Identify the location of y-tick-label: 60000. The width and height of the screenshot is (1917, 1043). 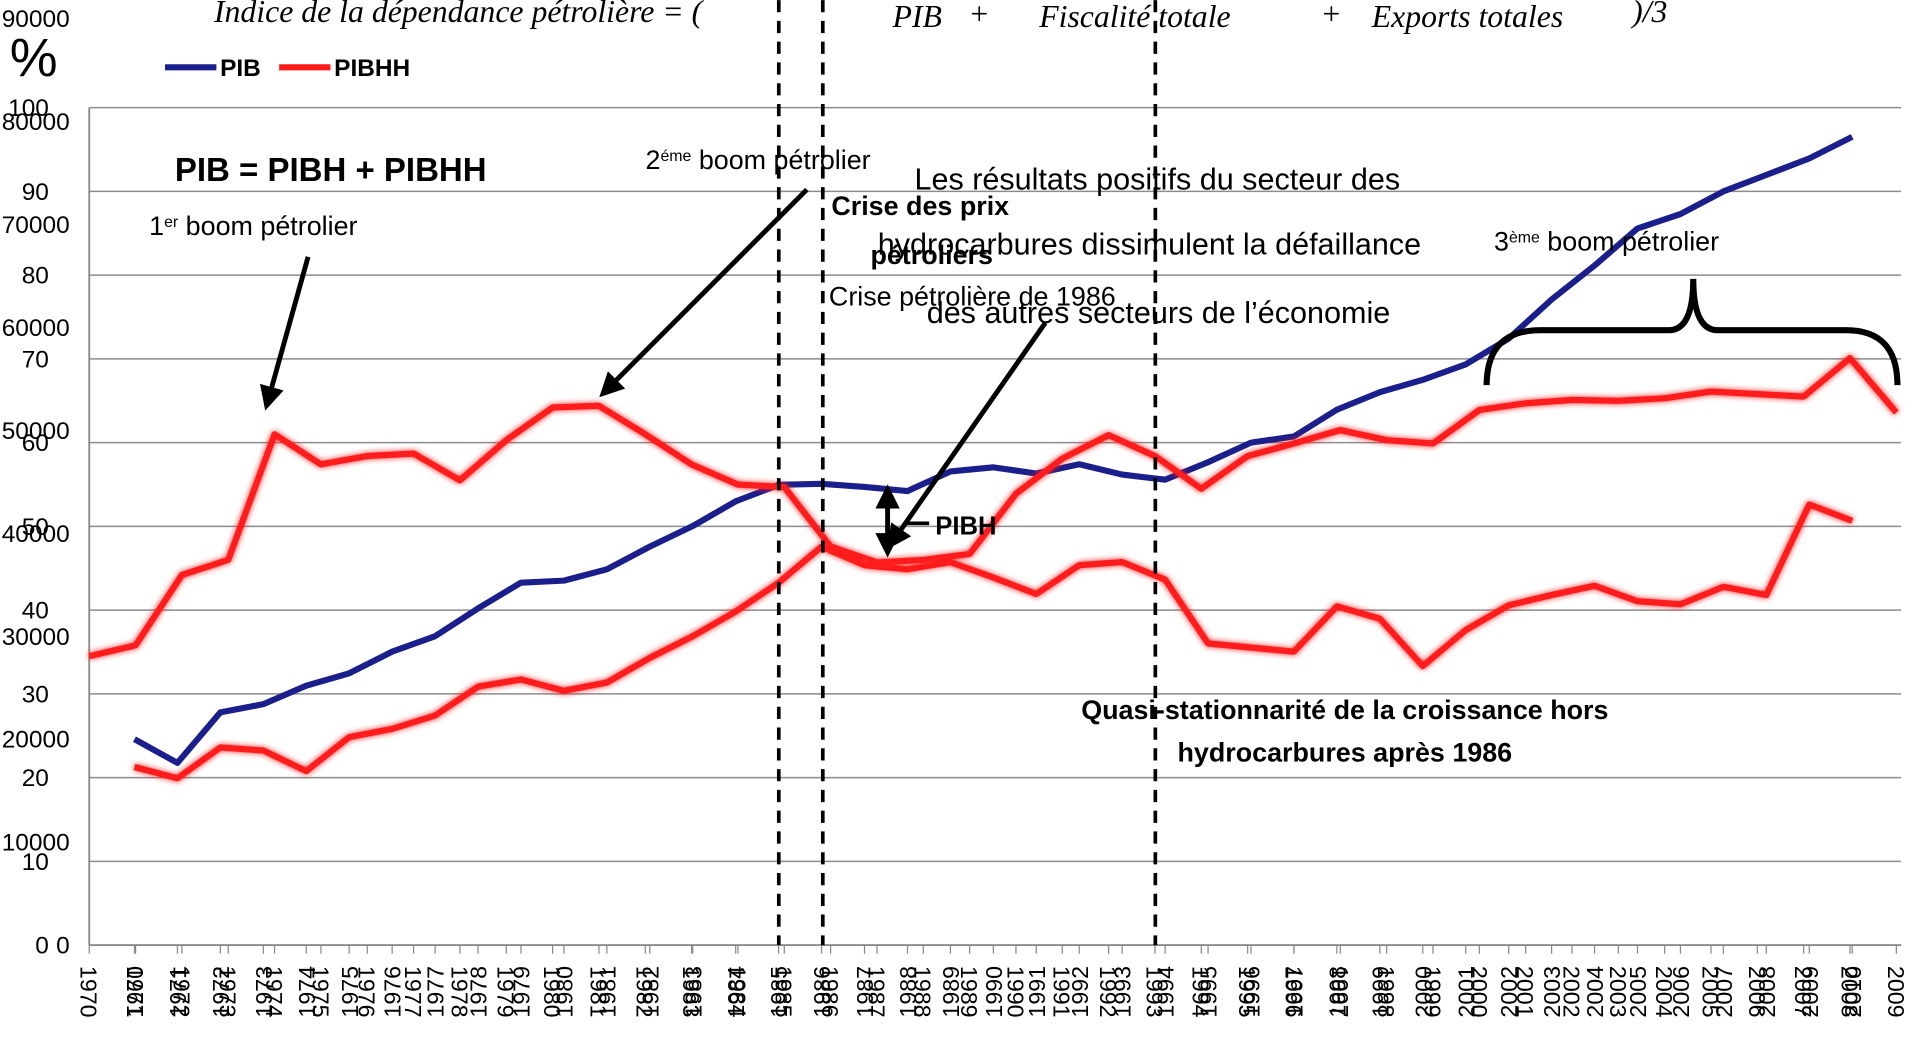
(36, 328).